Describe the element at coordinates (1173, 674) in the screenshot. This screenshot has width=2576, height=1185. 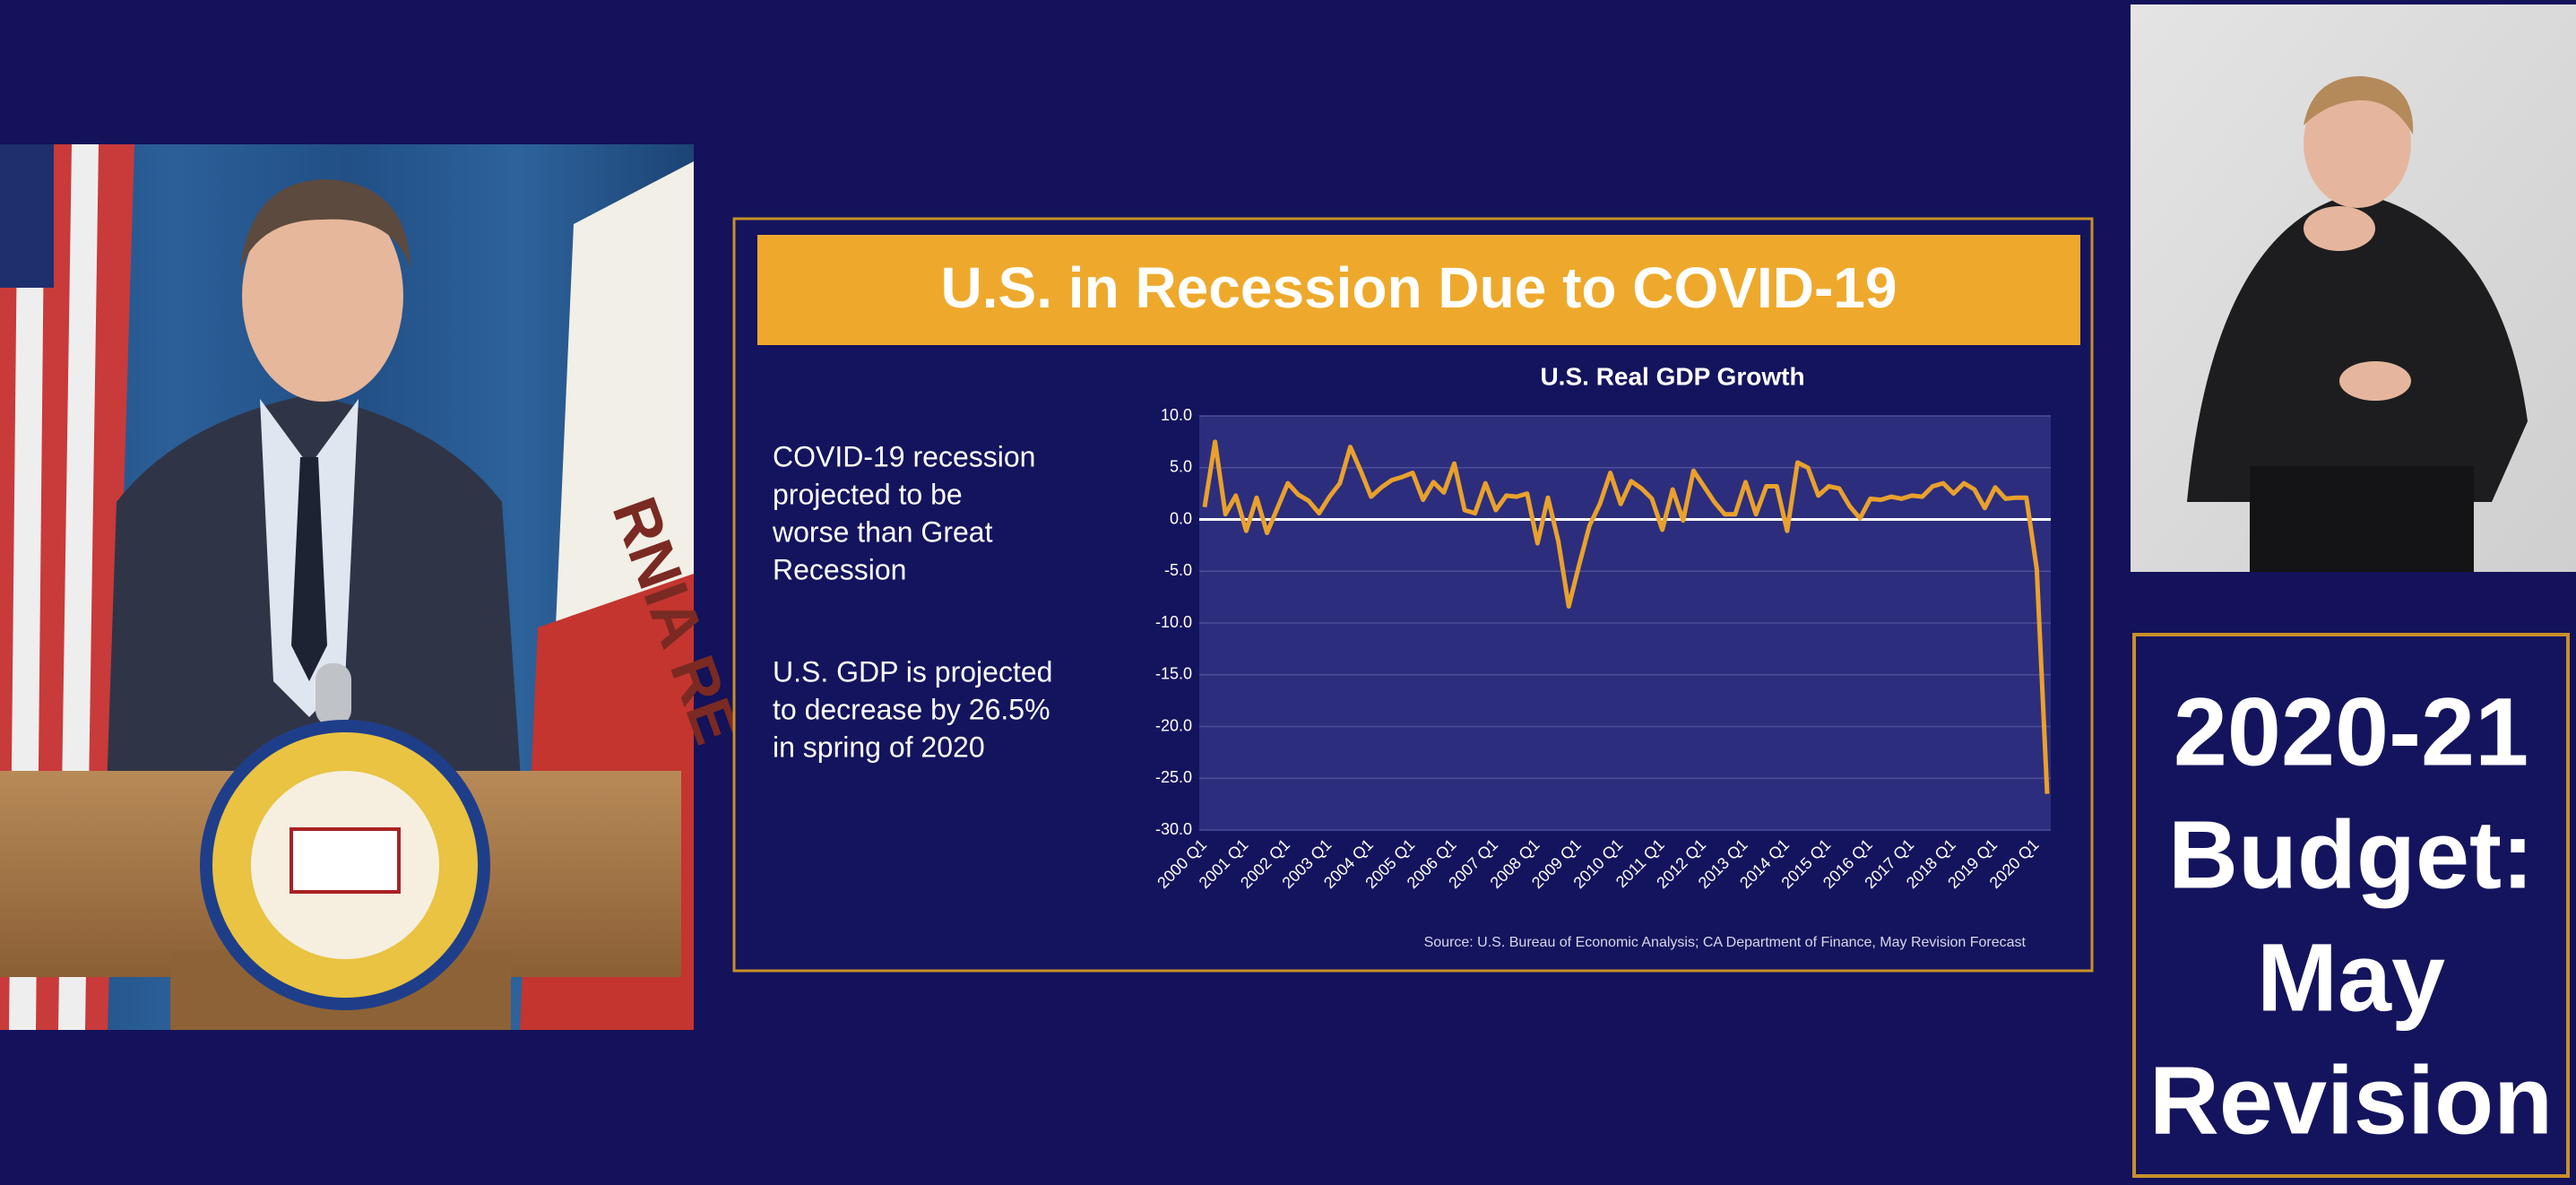
I see `y-tick-label: -15.0` at that location.